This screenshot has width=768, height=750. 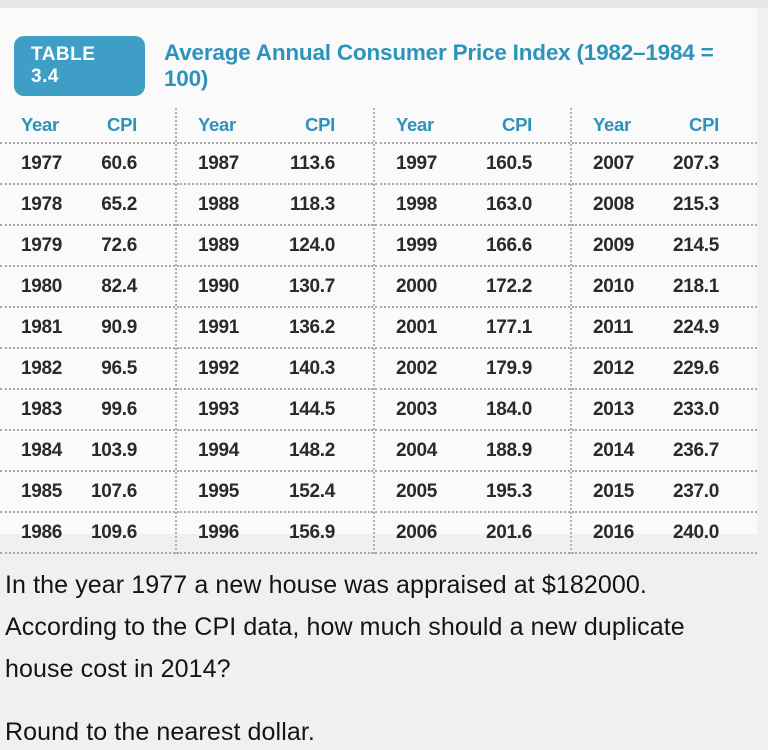 What do you see at coordinates (417, 286) in the screenshot?
I see `year-cell: 2000` at bounding box center [417, 286].